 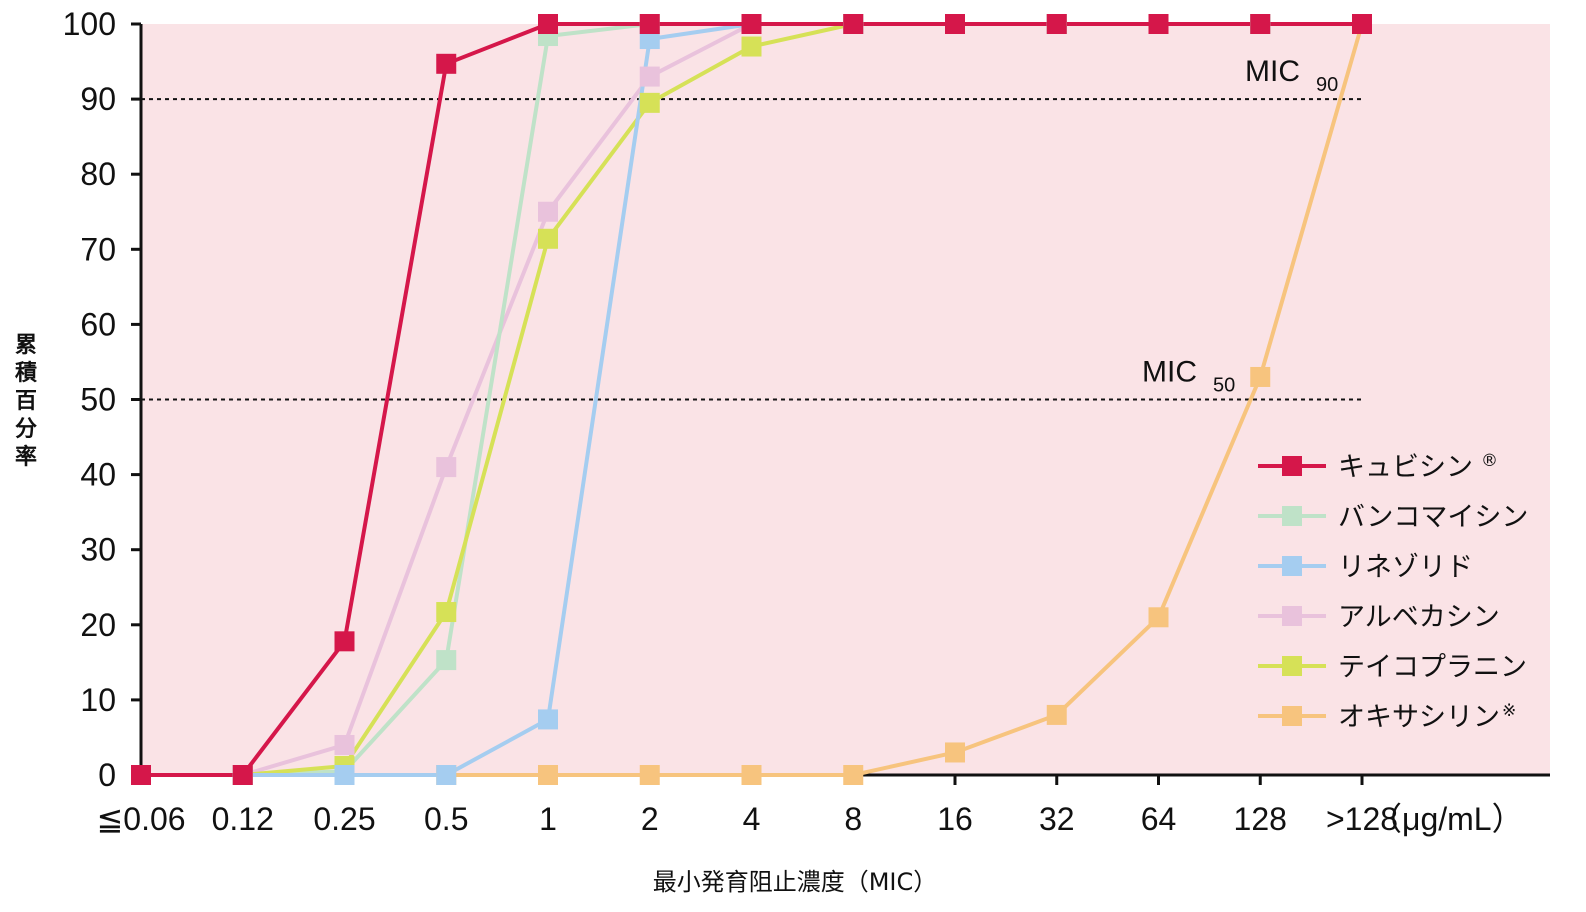 I want to click on legend-item: バンコマイシン, so click(x=1393, y=517).